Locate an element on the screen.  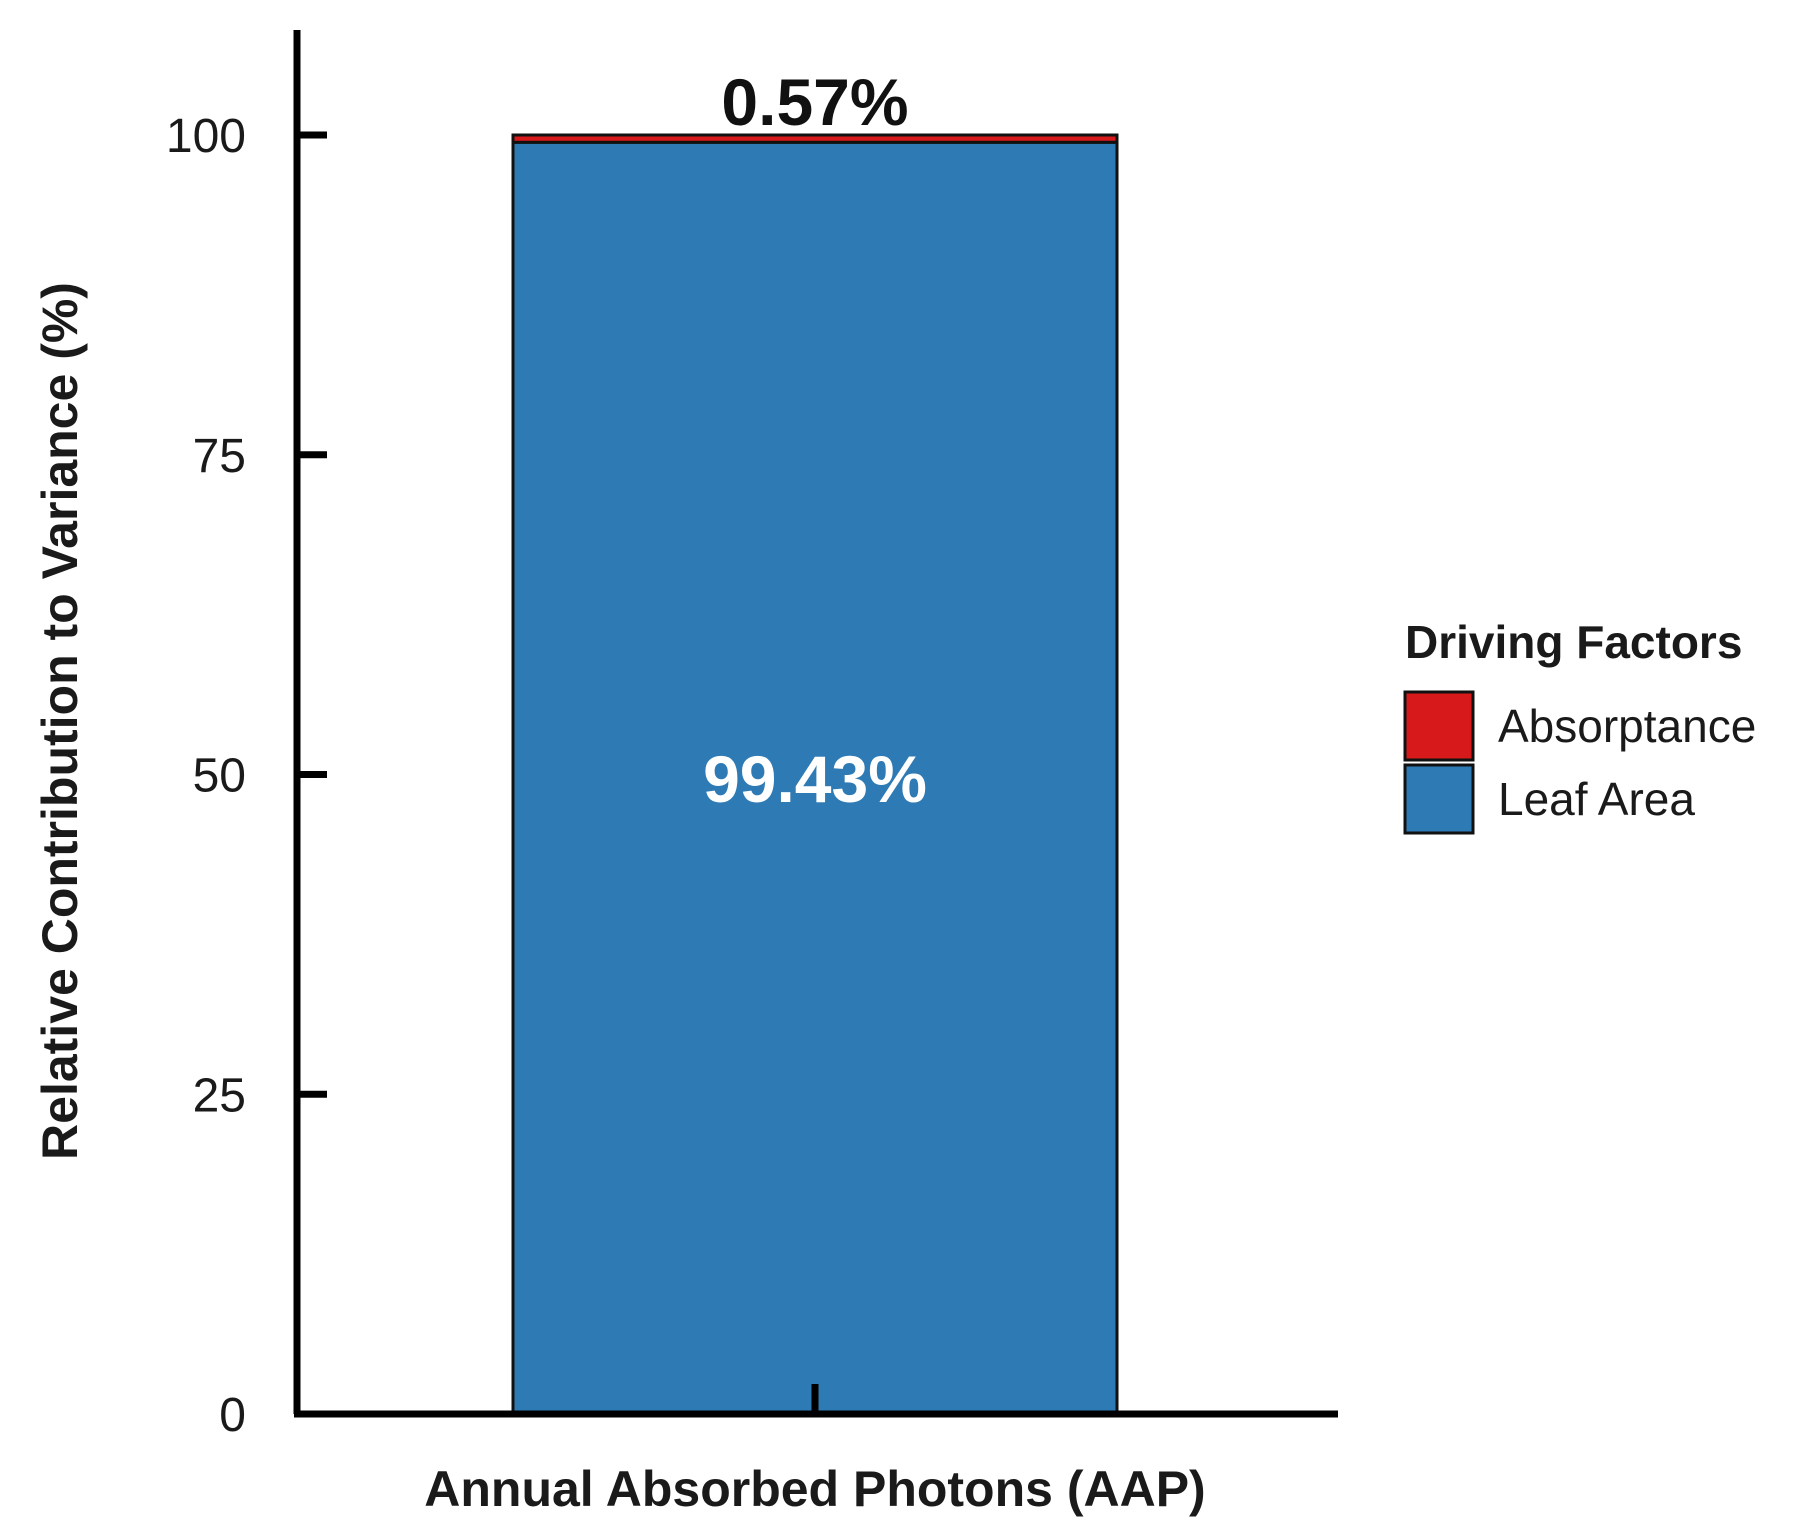
data-labels: 99.43% 0.57% is located at coordinates (815, 440).